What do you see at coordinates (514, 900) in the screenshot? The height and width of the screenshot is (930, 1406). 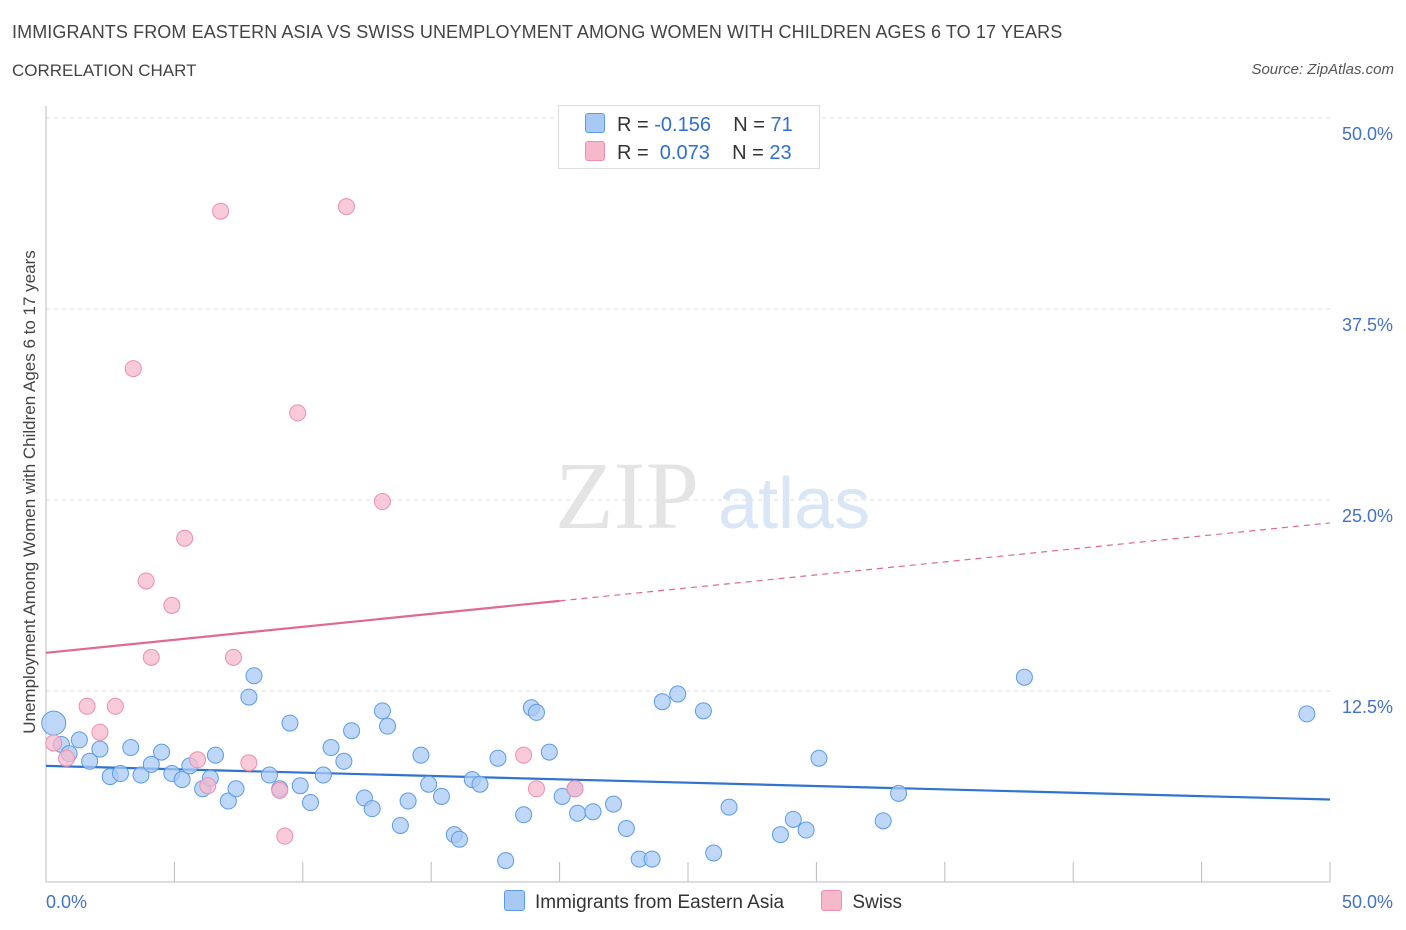 I see `series-swatch-eastern-asia` at bounding box center [514, 900].